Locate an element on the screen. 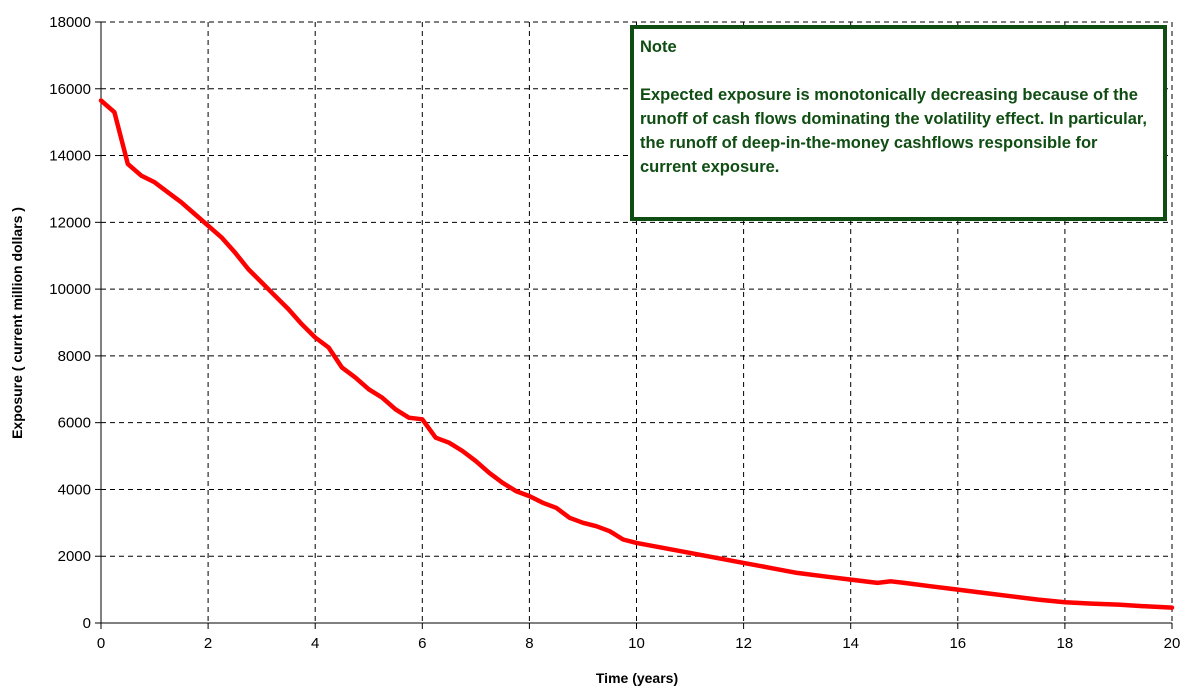 Image resolution: width=1183 pixels, height=688 pixels. x-tick-label: 8 is located at coordinates (529, 643).